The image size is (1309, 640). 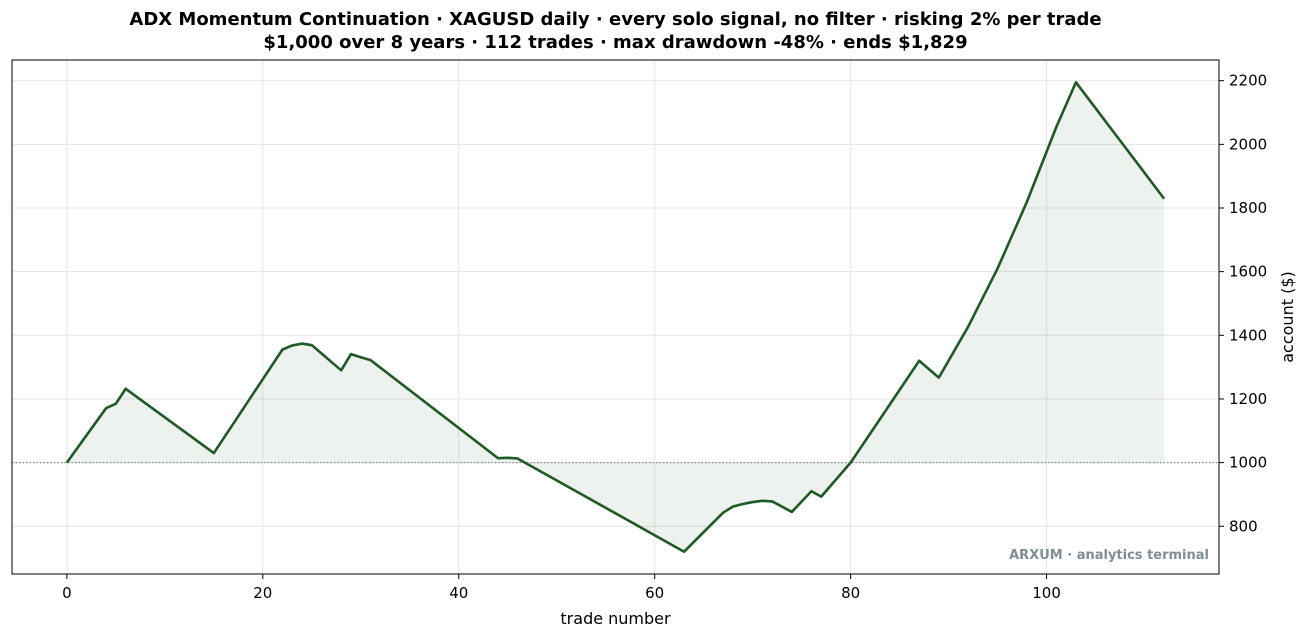 What do you see at coordinates (1243, 526) in the screenshot?
I see `y-tick-label: 800` at bounding box center [1243, 526].